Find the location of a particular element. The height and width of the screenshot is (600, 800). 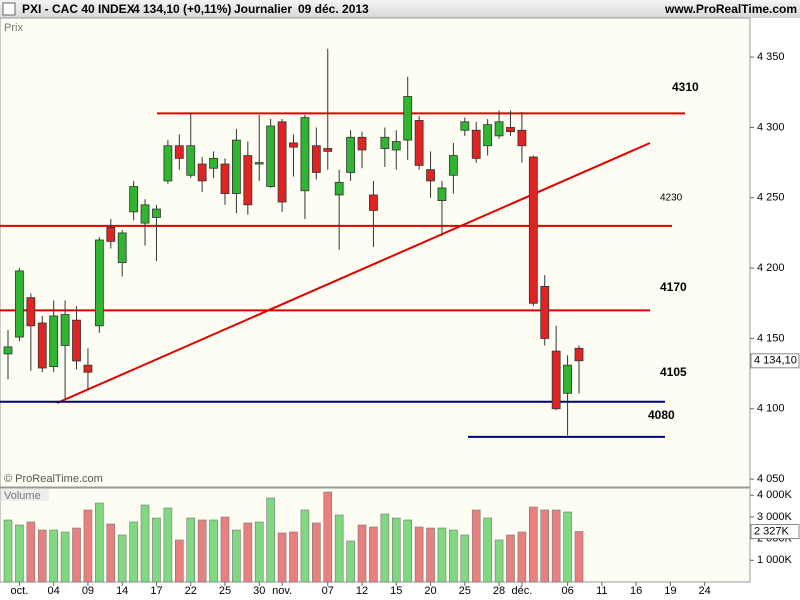

level-label: 4105 is located at coordinates (673, 372).